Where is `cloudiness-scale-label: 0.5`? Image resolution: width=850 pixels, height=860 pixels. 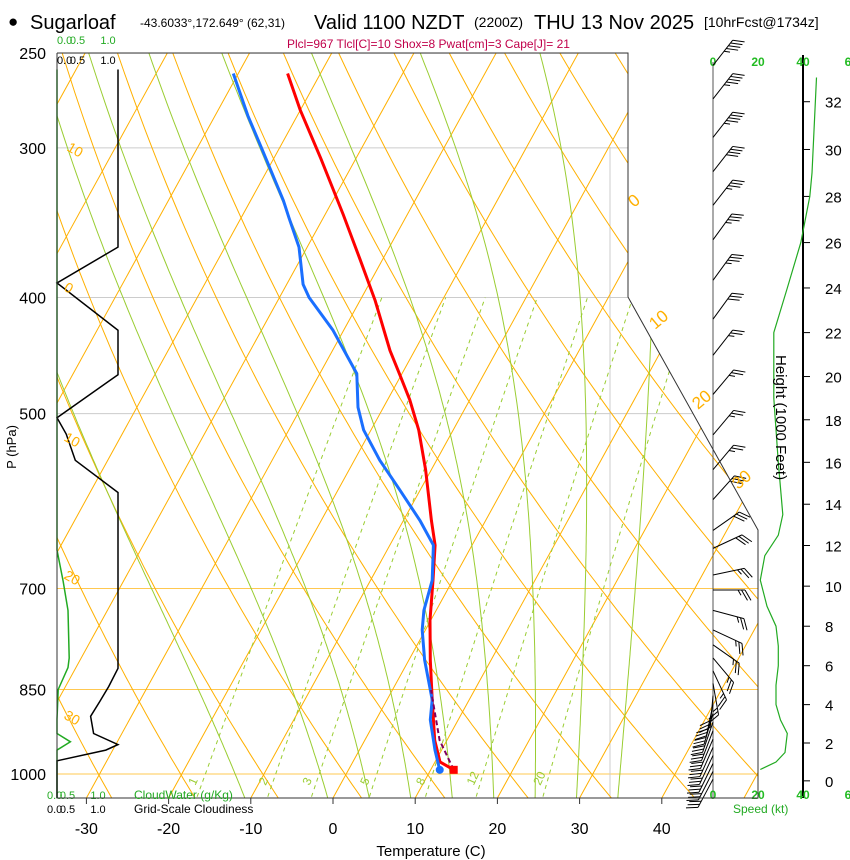
cloudiness-scale-label: 0.5 is located at coordinates (67, 810).